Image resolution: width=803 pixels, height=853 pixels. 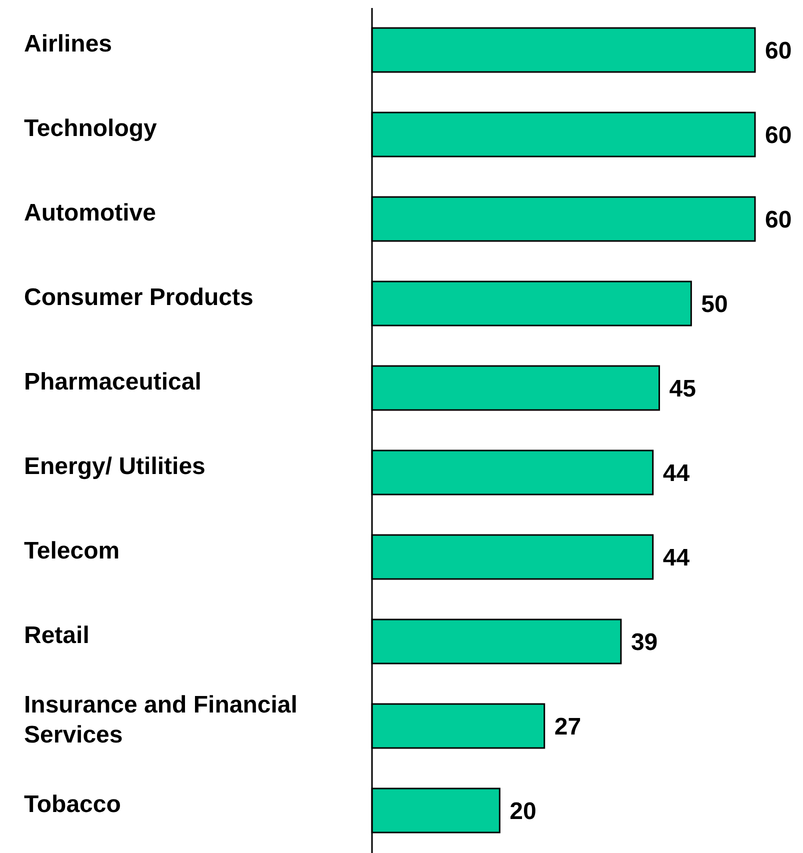 What do you see at coordinates (714, 304) in the screenshot?
I see `data-label: 50` at bounding box center [714, 304].